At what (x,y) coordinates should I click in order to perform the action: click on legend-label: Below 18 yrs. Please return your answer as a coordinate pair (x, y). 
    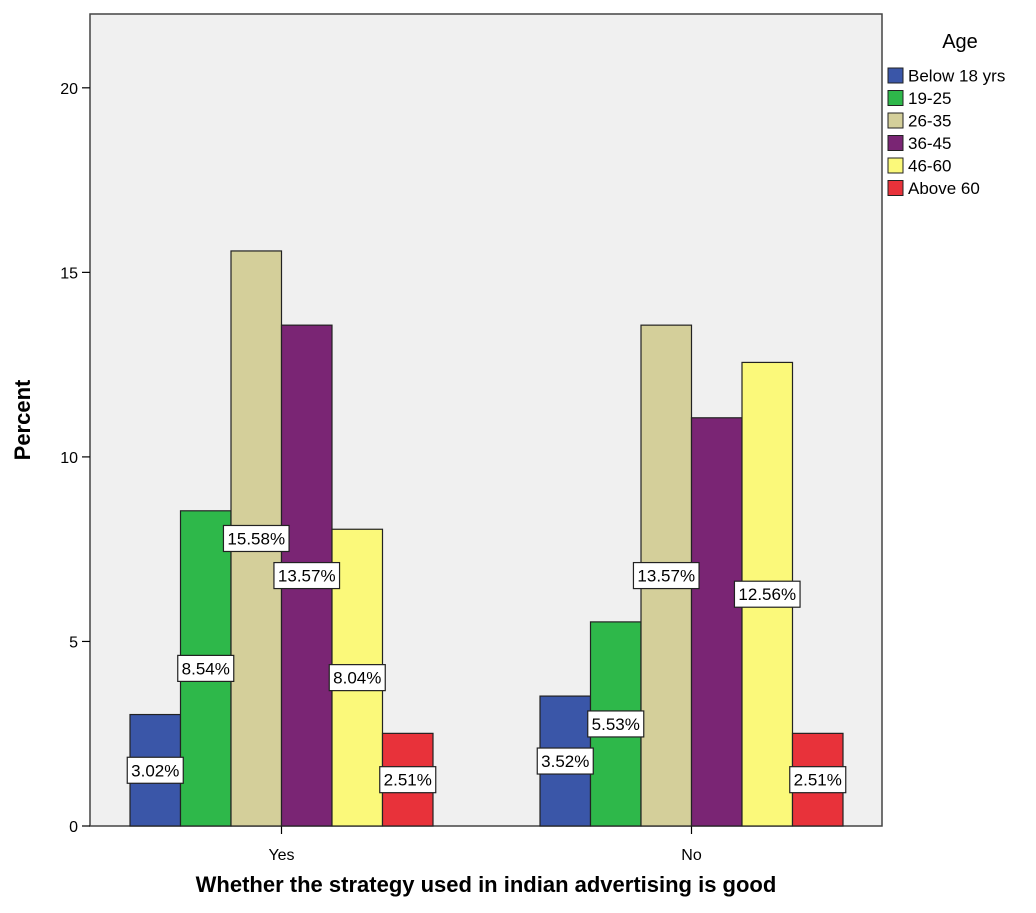
    Looking at the image, I should click on (956, 76).